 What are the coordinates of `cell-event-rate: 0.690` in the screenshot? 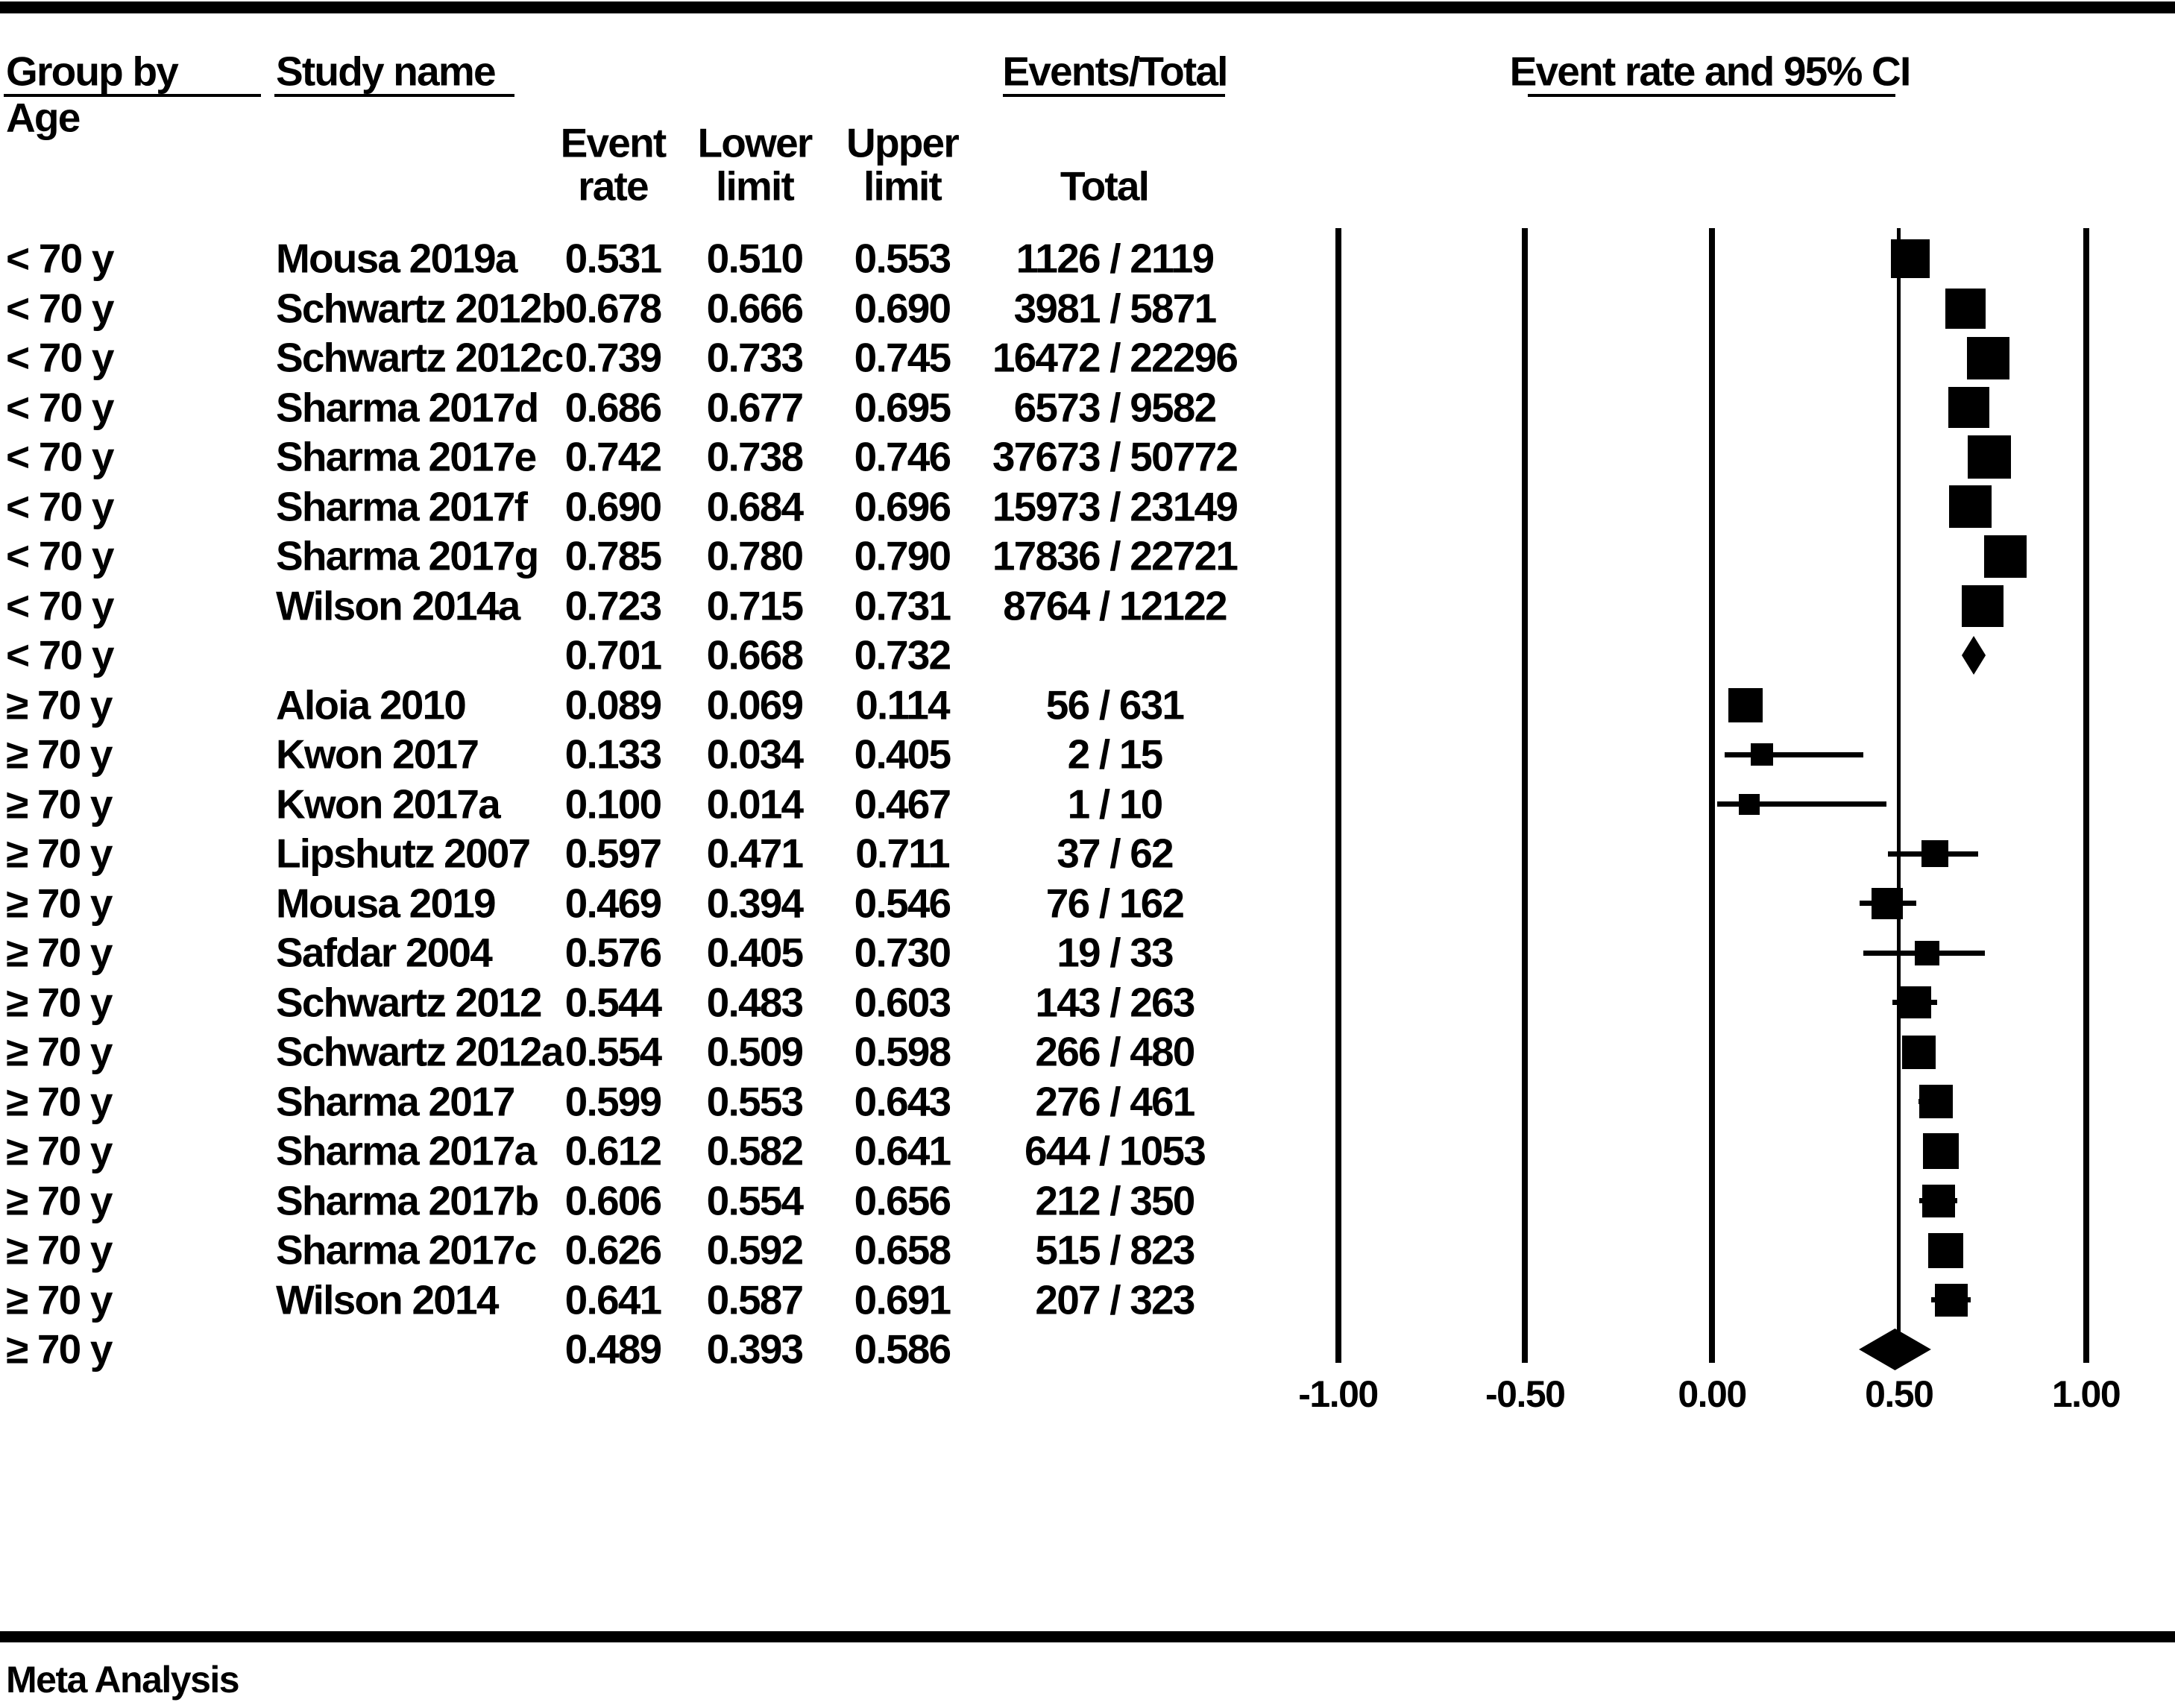 It's located at (613, 506).